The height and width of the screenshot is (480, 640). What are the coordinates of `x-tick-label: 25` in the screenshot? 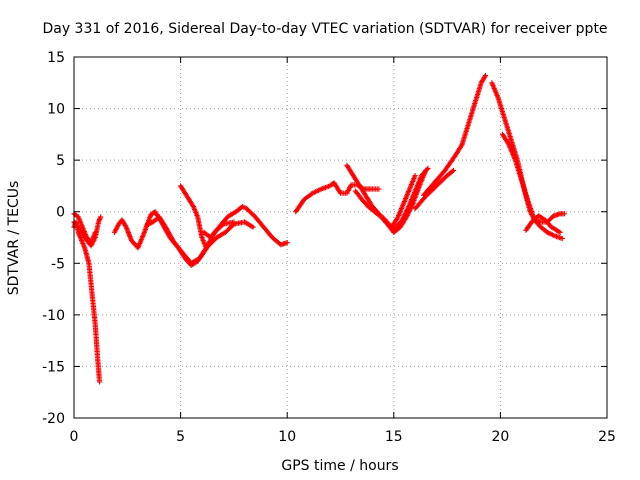 It's located at (607, 437).